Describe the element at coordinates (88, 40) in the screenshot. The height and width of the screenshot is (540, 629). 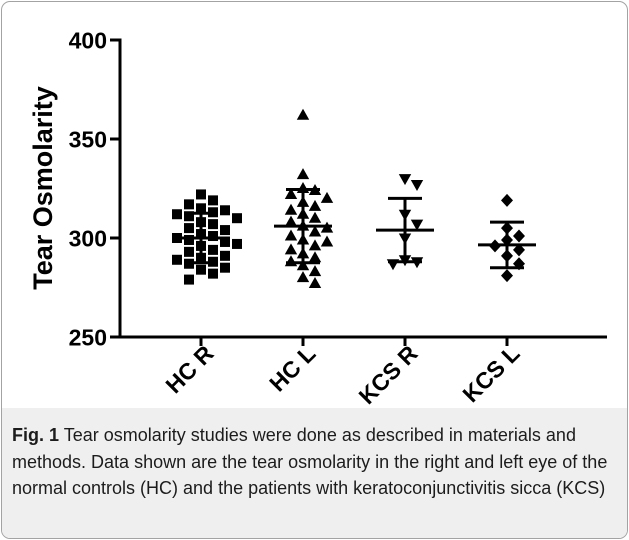
I see `y-tick-label: 400` at that location.